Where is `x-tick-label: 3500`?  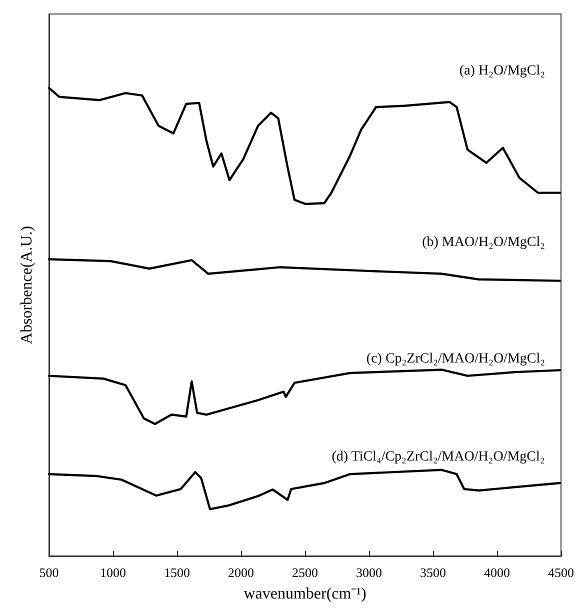 x-tick-label: 3500 is located at coordinates (433, 572).